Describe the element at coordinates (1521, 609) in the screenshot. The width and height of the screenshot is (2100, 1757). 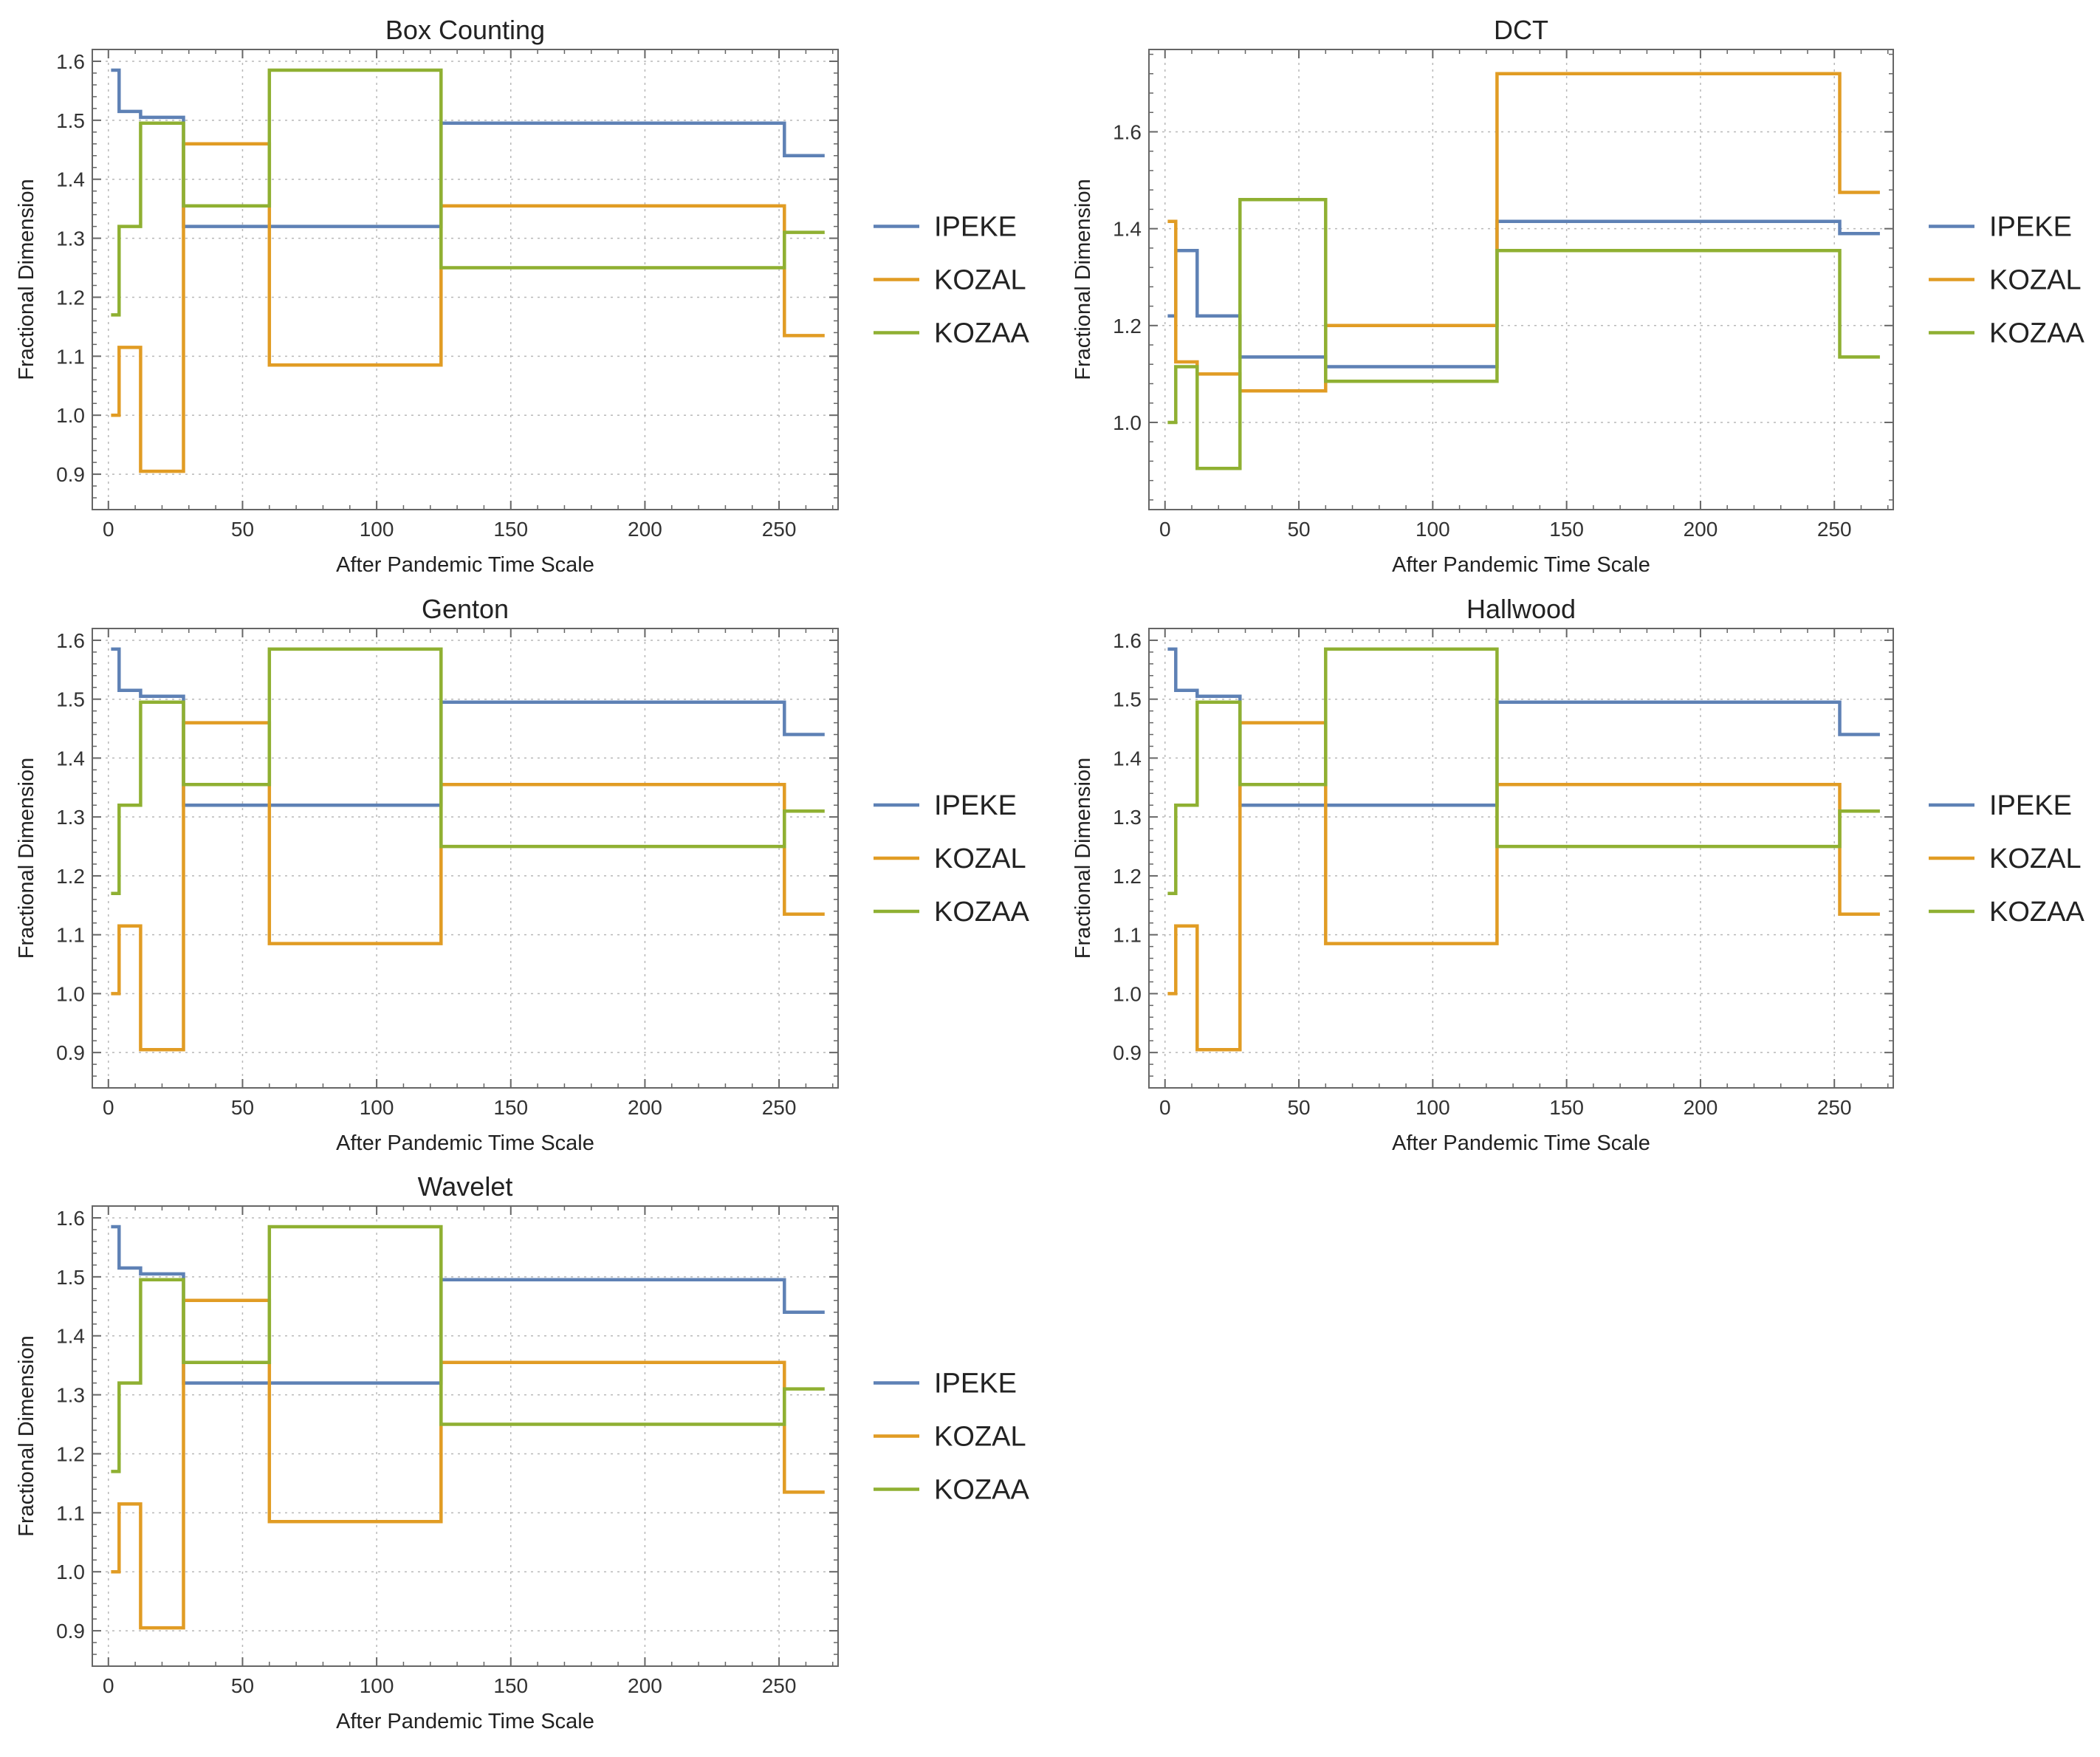
I see `chart-title: Hallwood` at that location.